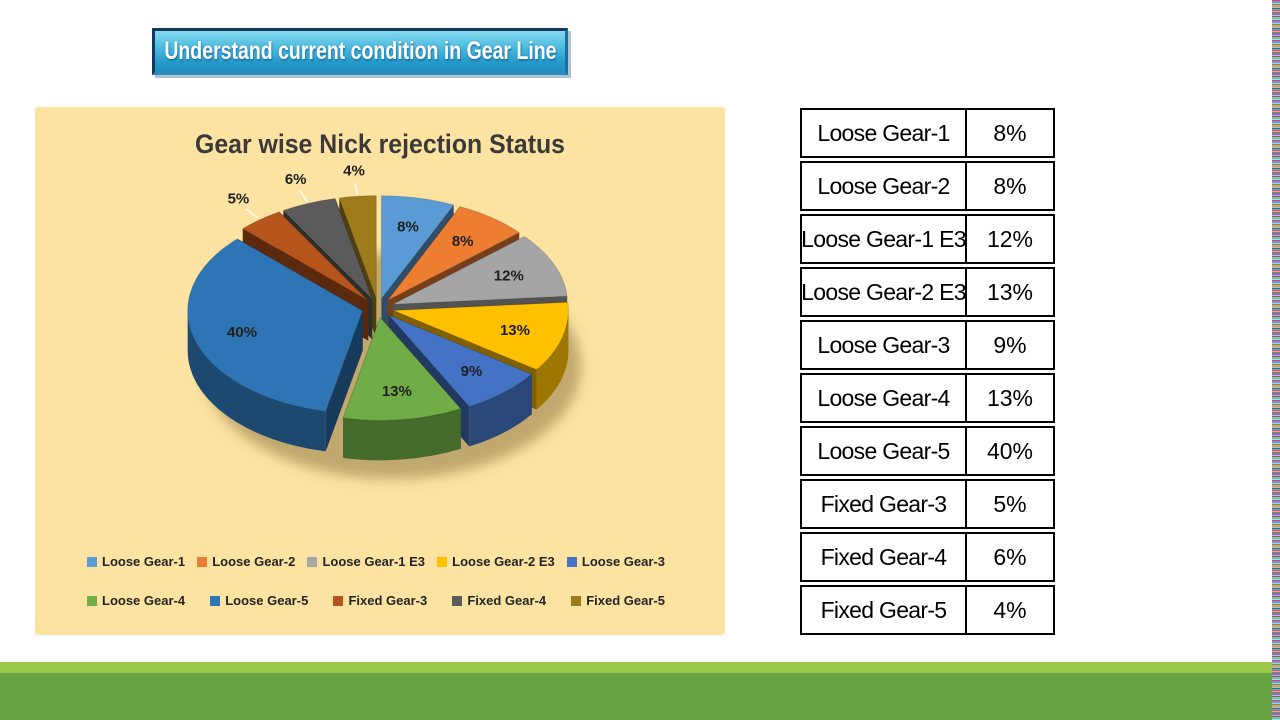  I want to click on table-cell-label: Fixed Gear-4, so click(884, 557).